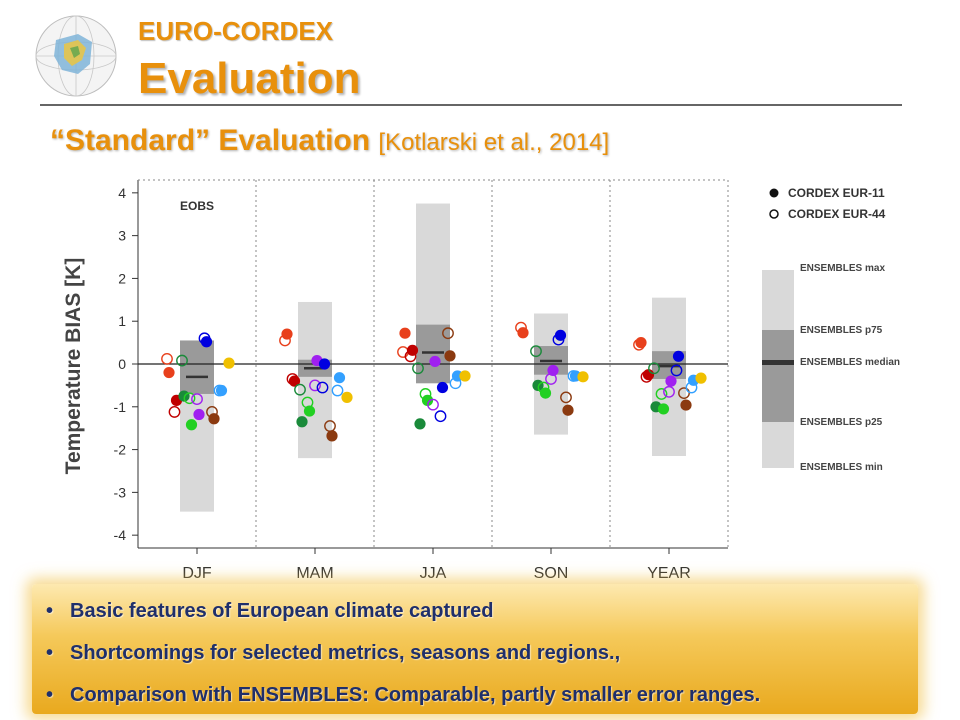 This screenshot has width=960, height=720. What do you see at coordinates (841, 467) in the screenshot?
I see `legend-ens-min: ENSEMBLES min` at bounding box center [841, 467].